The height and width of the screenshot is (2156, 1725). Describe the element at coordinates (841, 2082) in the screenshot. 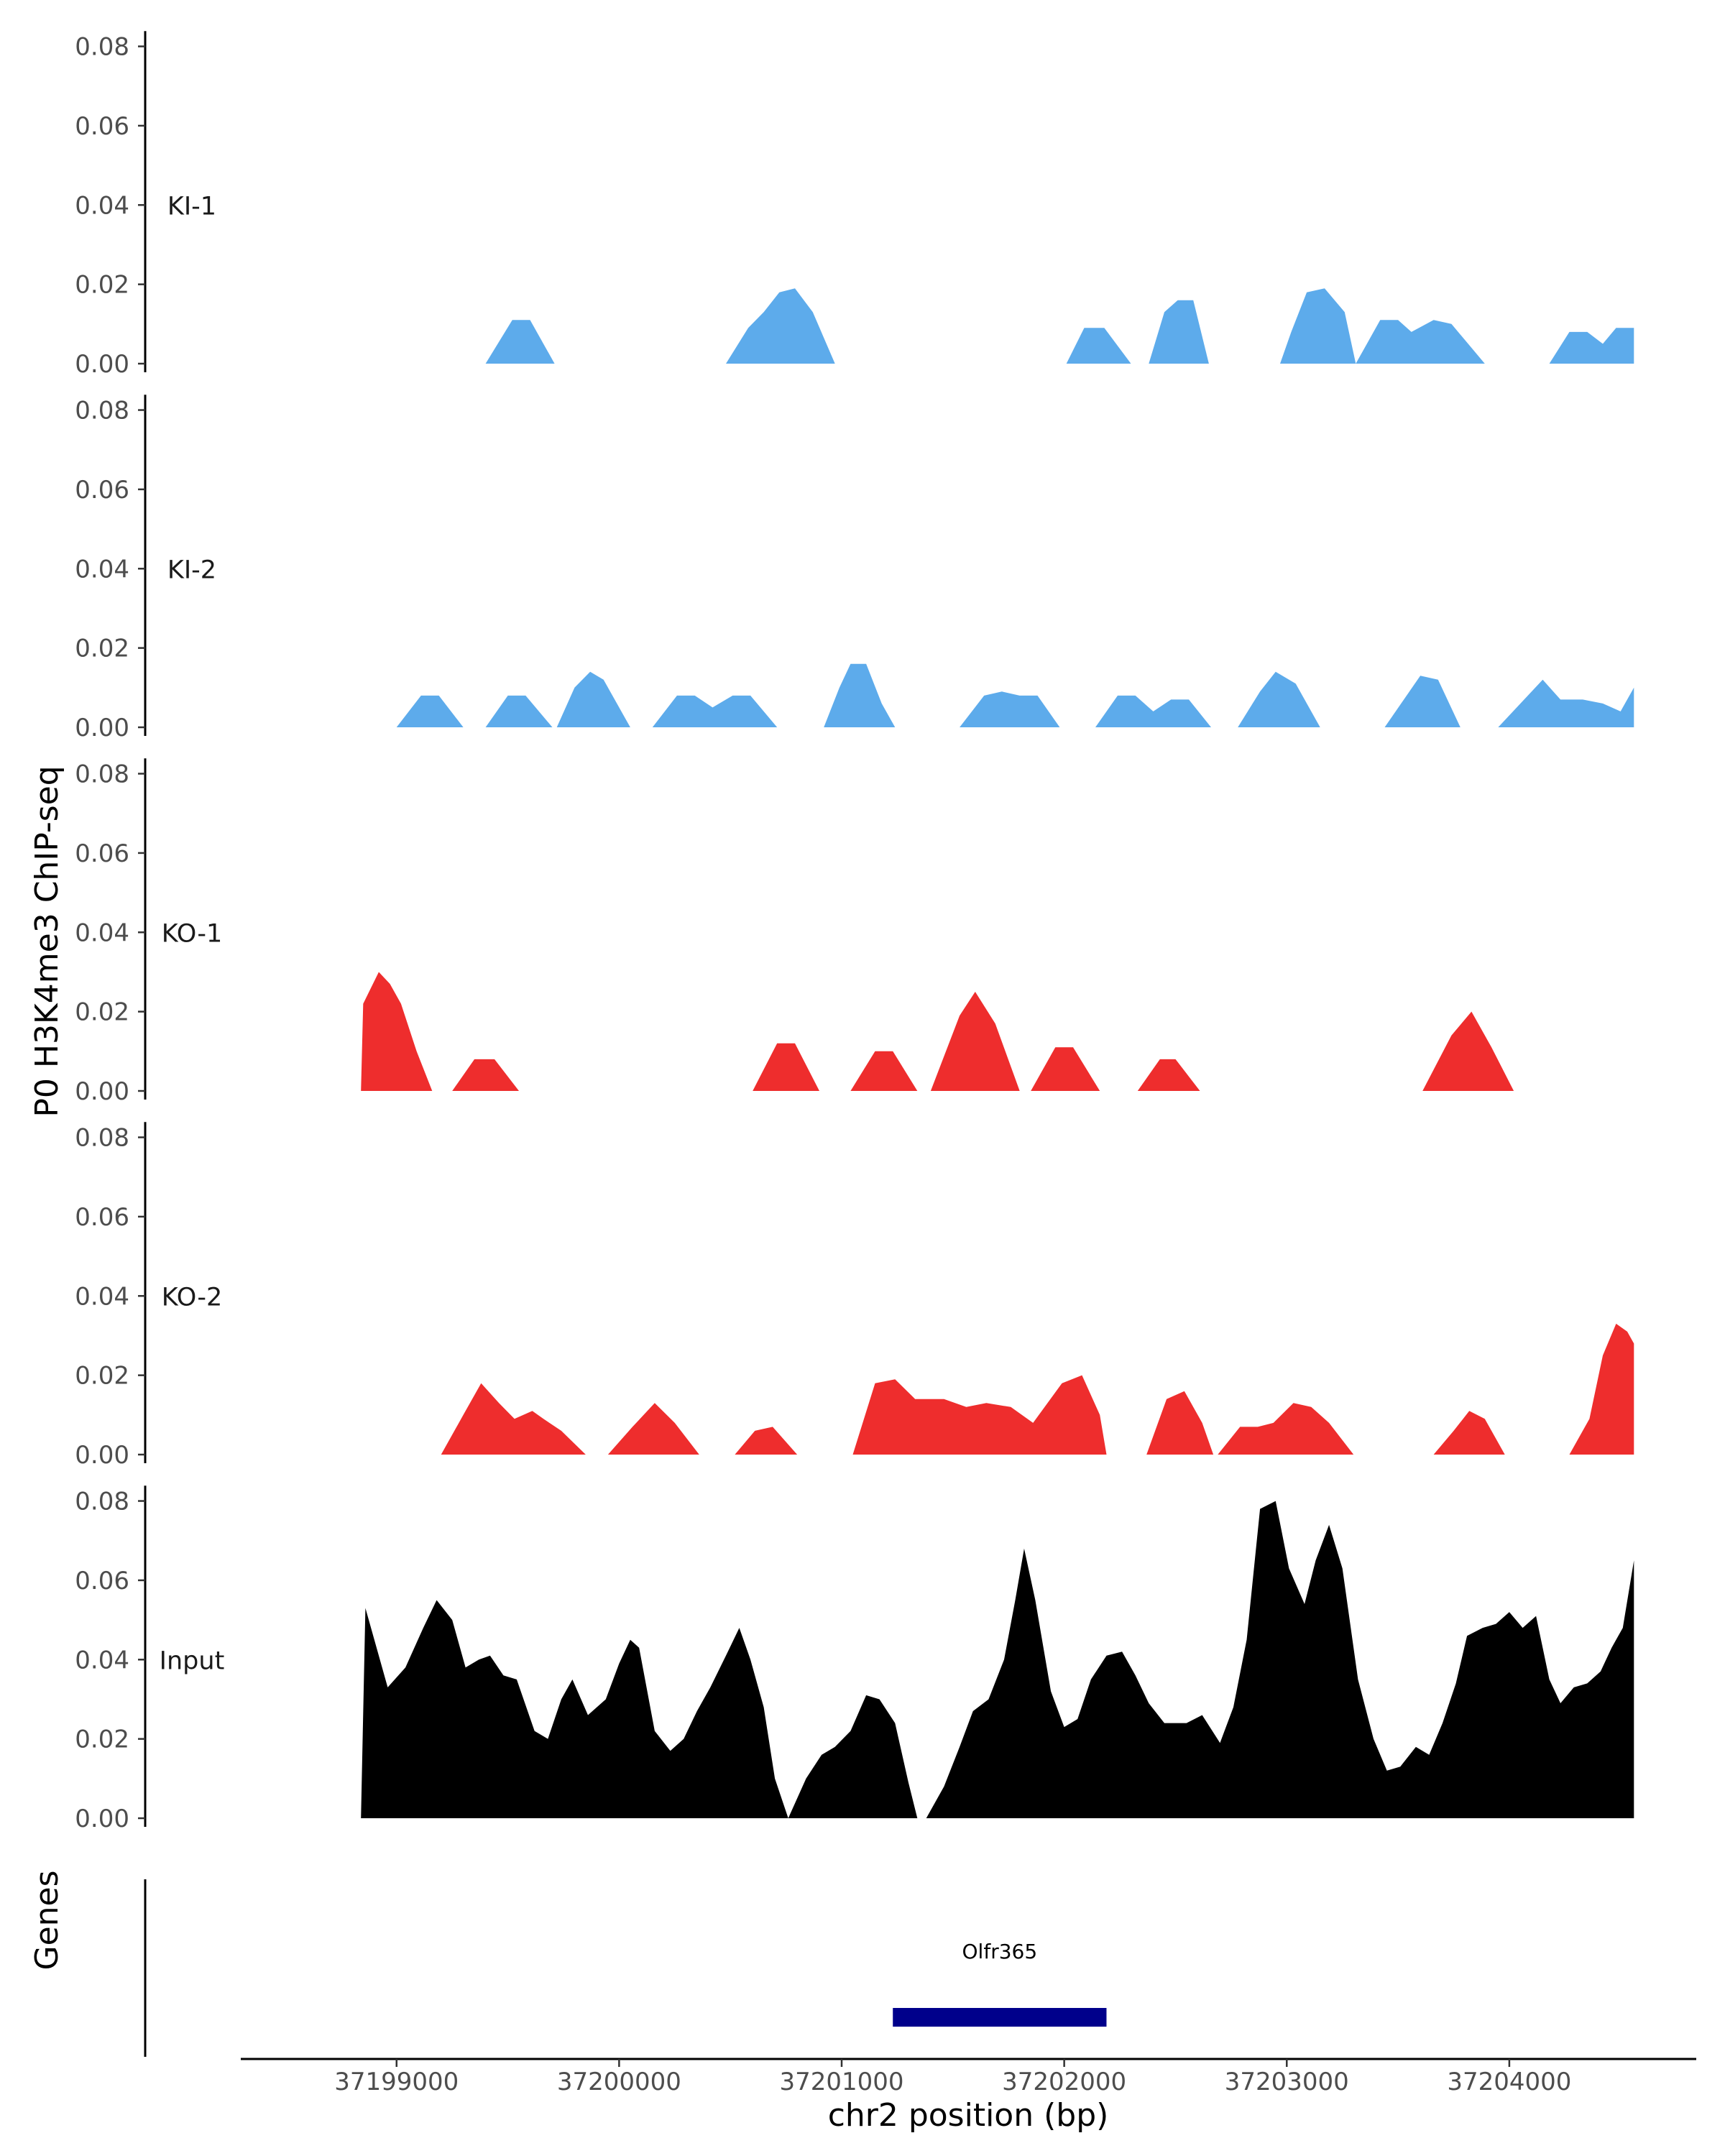

I see `x-tick-label: 37201000` at that location.